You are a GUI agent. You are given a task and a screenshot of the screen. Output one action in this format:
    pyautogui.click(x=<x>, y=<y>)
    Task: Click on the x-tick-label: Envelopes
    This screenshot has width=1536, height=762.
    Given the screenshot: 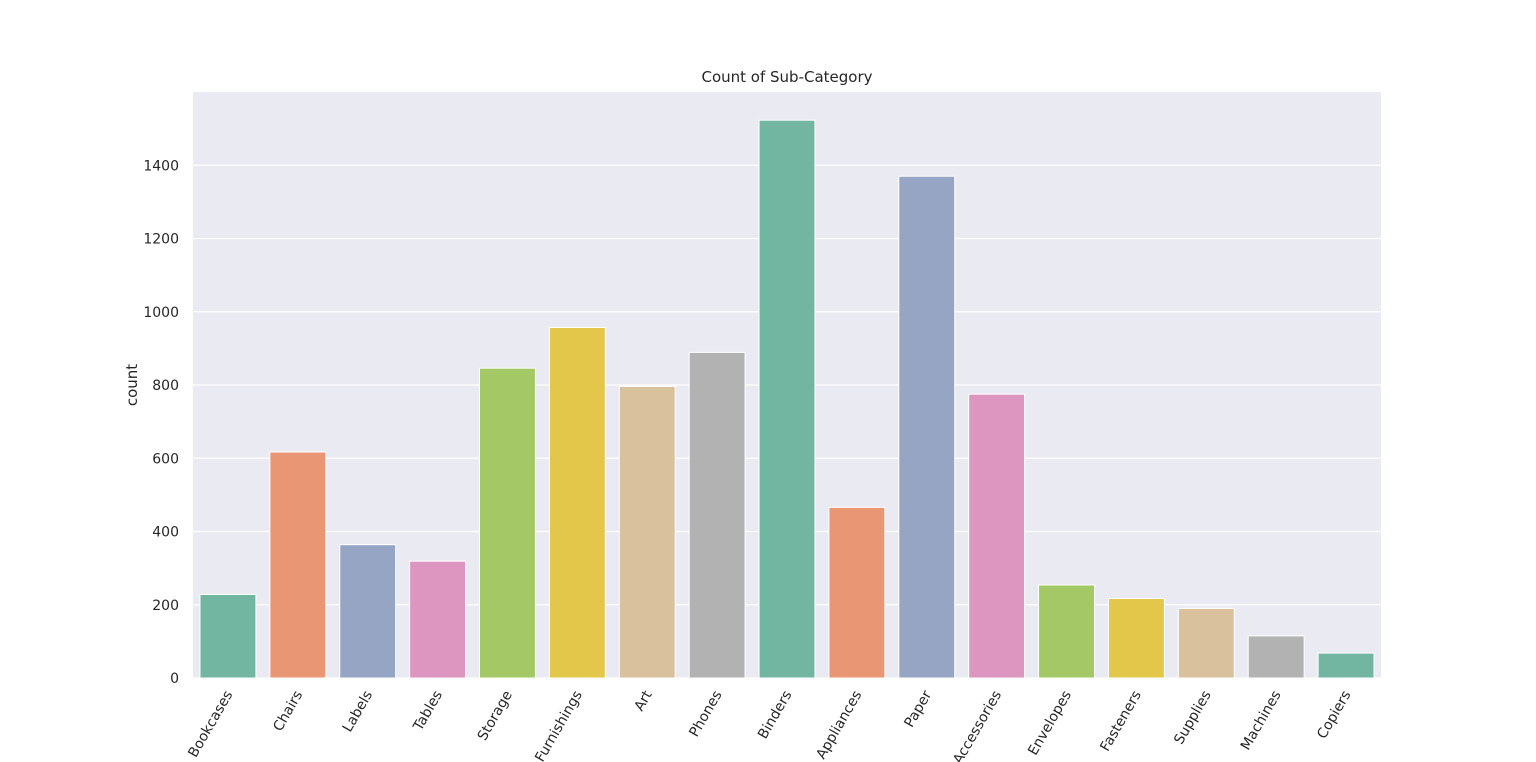 What is the action you would take?
    pyautogui.click(x=1050, y=723)
    